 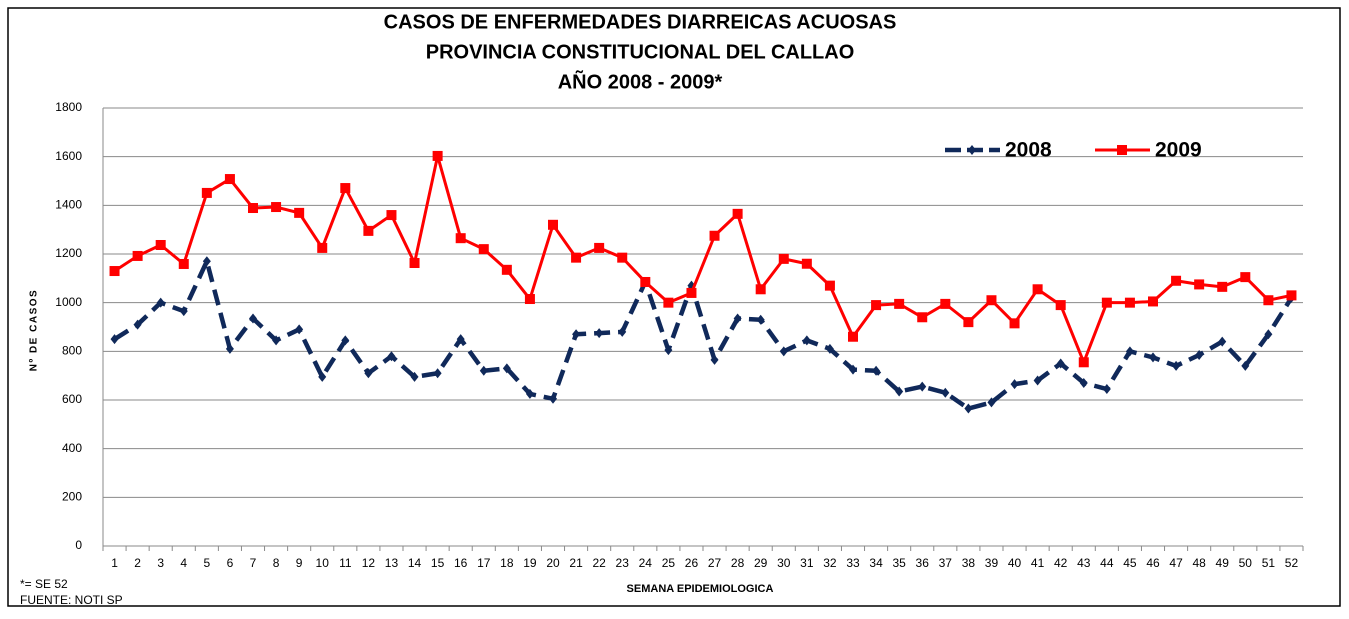 I want to click on x-tick-label: 32, so click(x=830, y=563).